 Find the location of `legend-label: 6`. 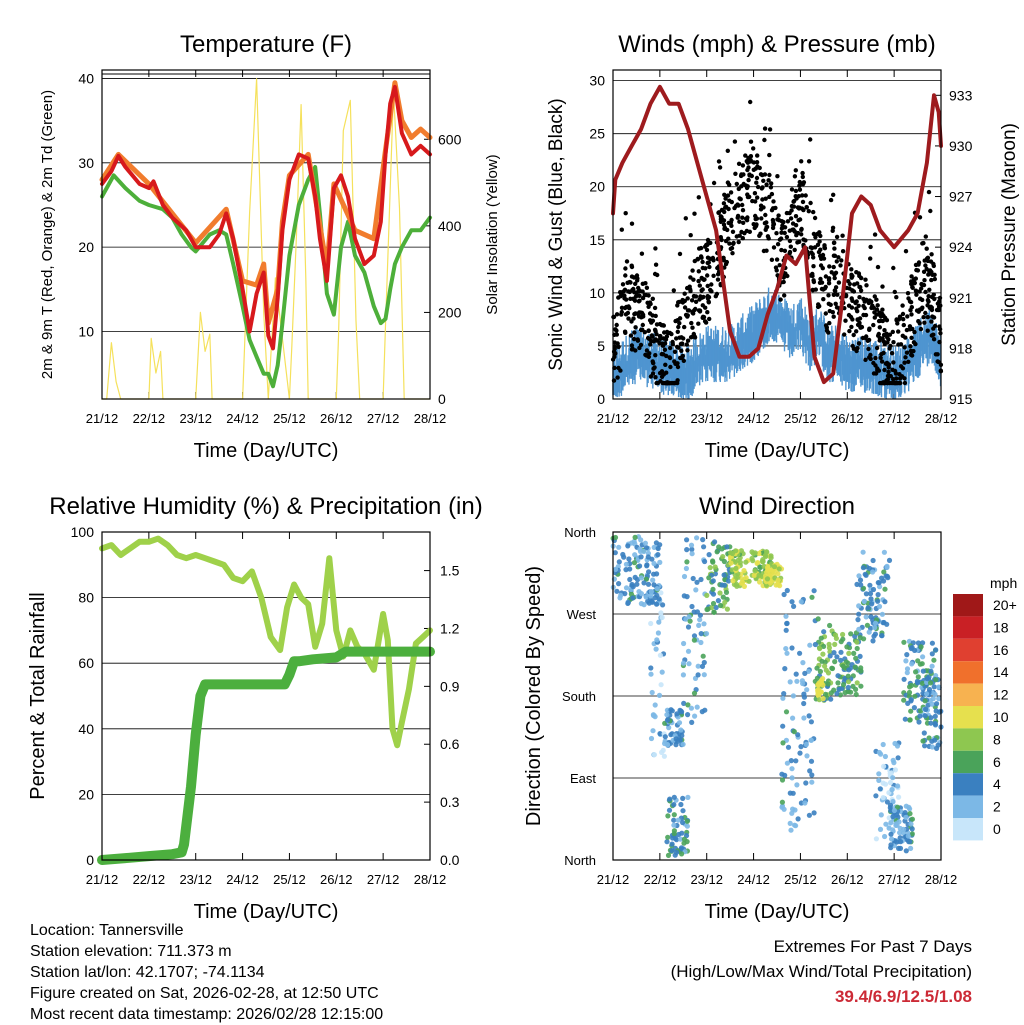

legend-label: 6 is located at coordinates (997, 762).